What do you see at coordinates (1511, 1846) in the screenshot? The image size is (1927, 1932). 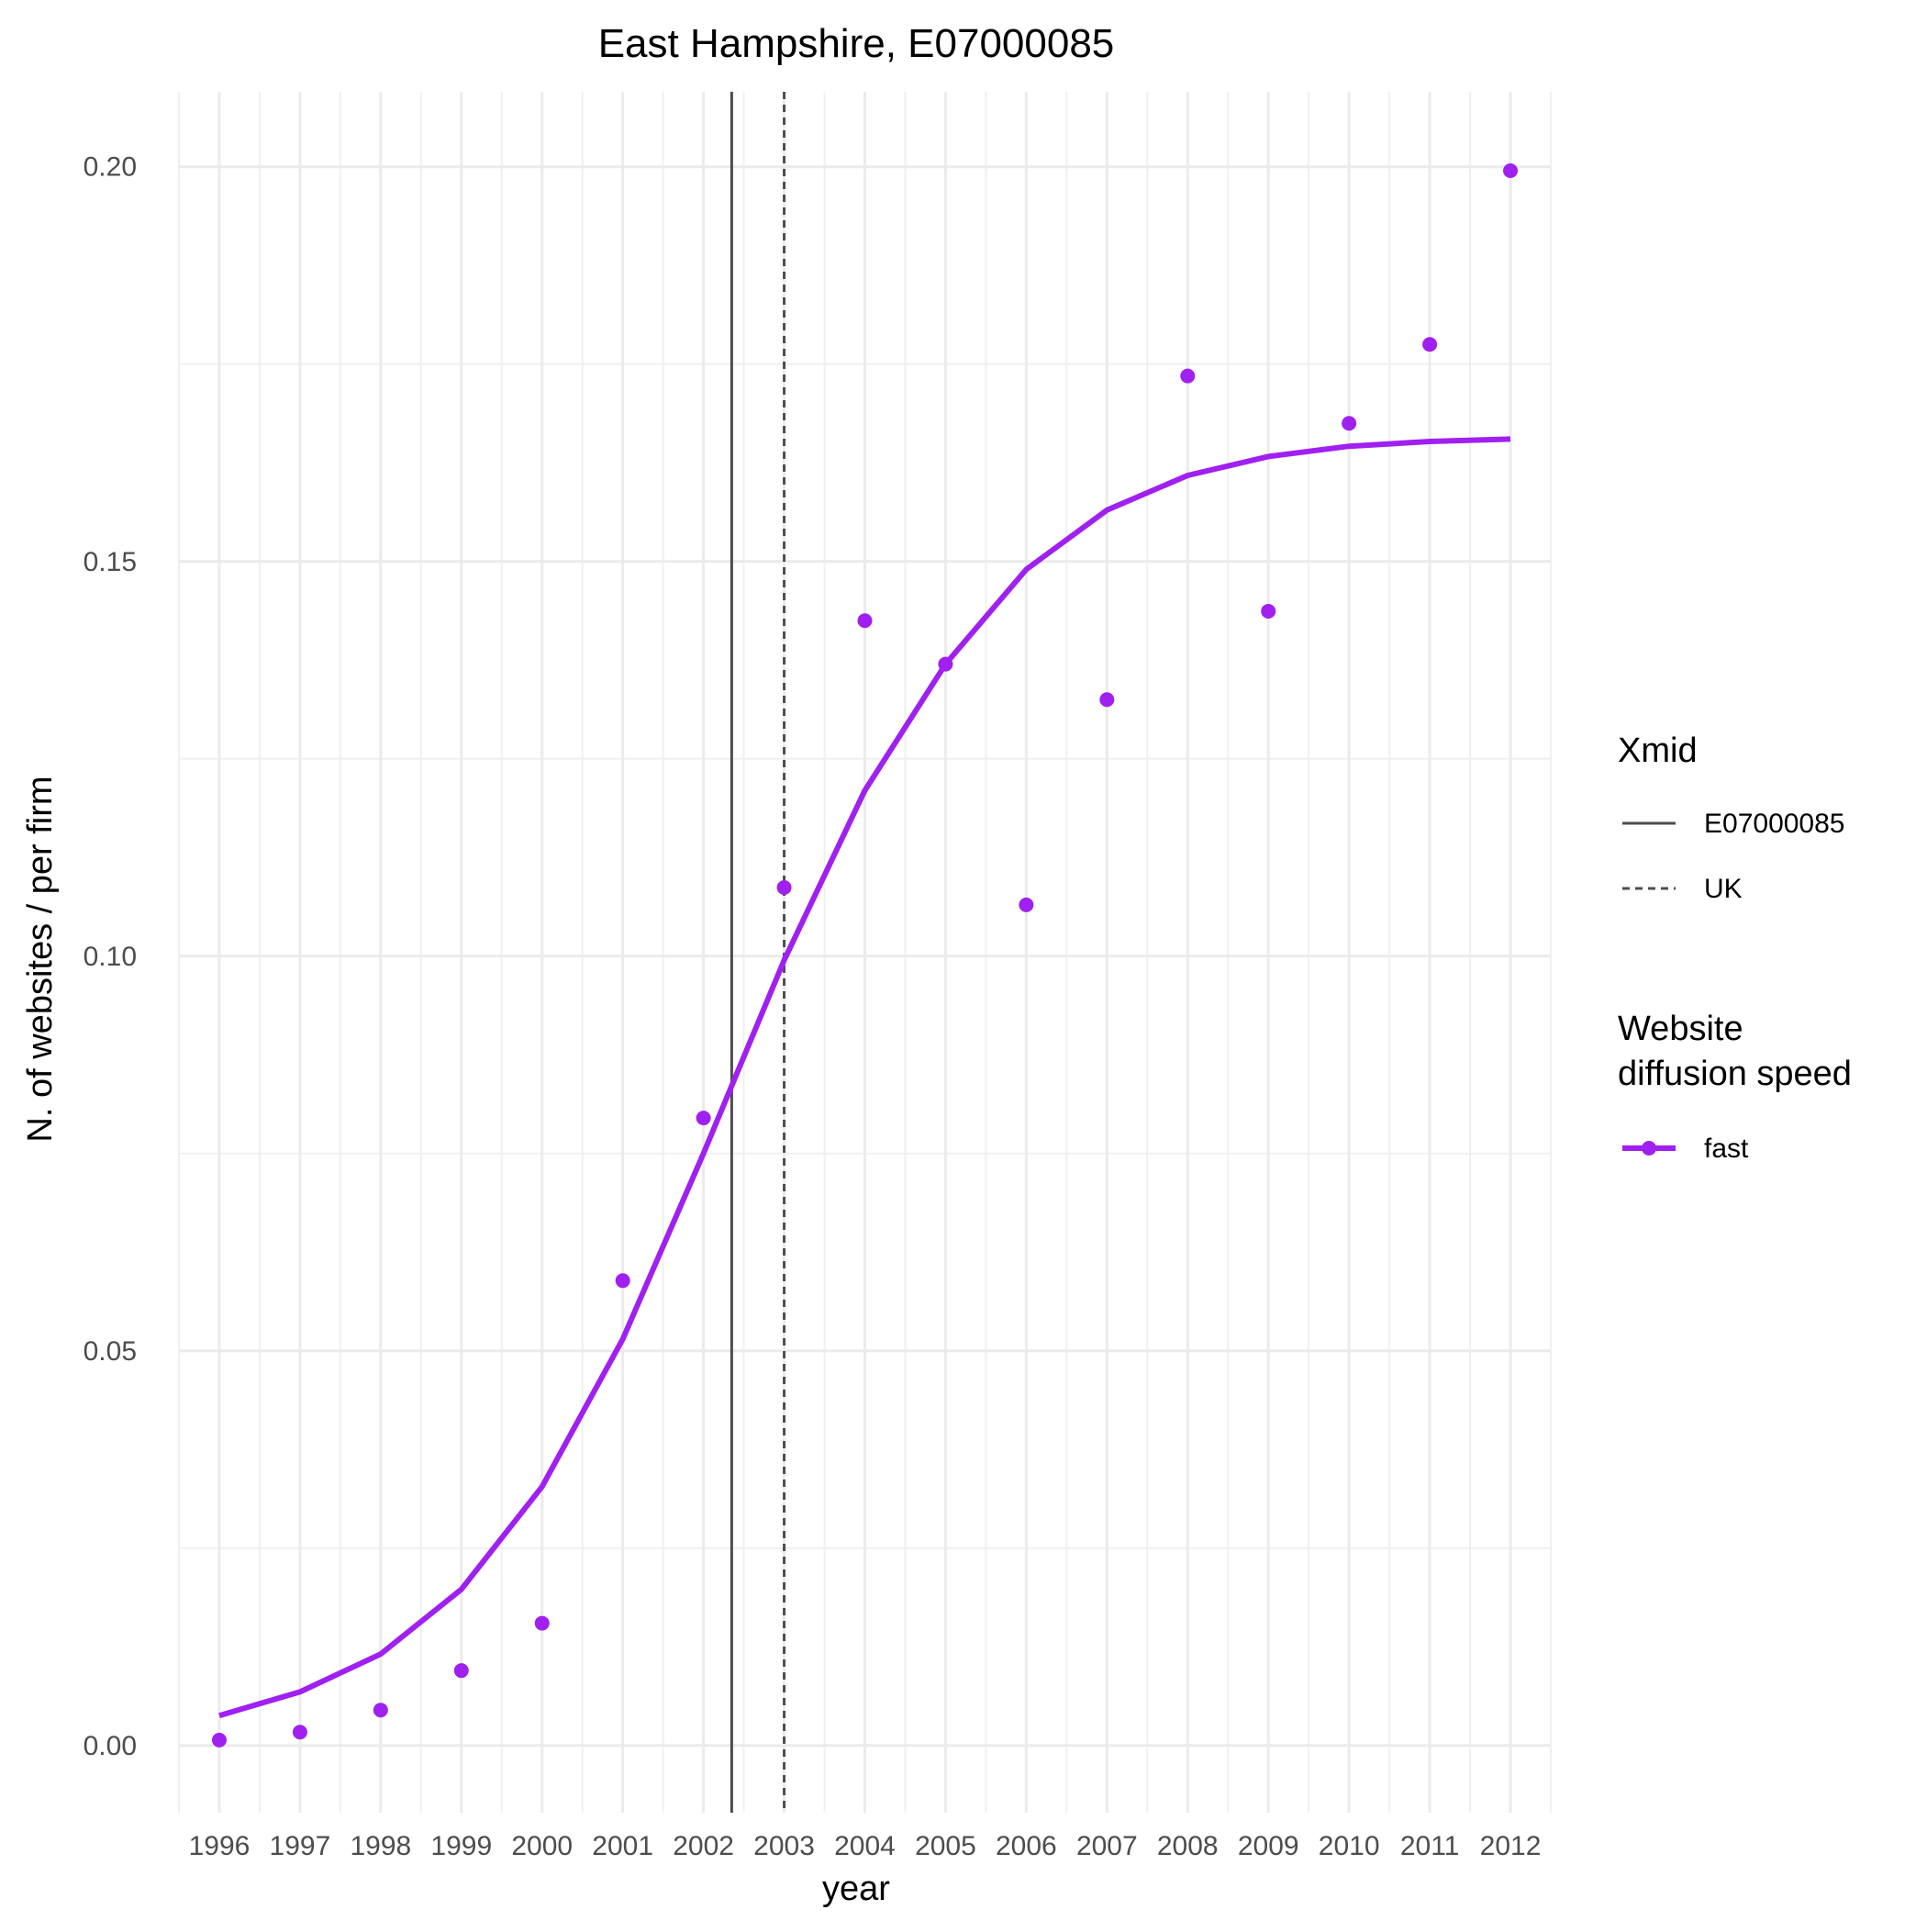 I see `x-tick-label: 2012` at bounding box center [1511, 1846].